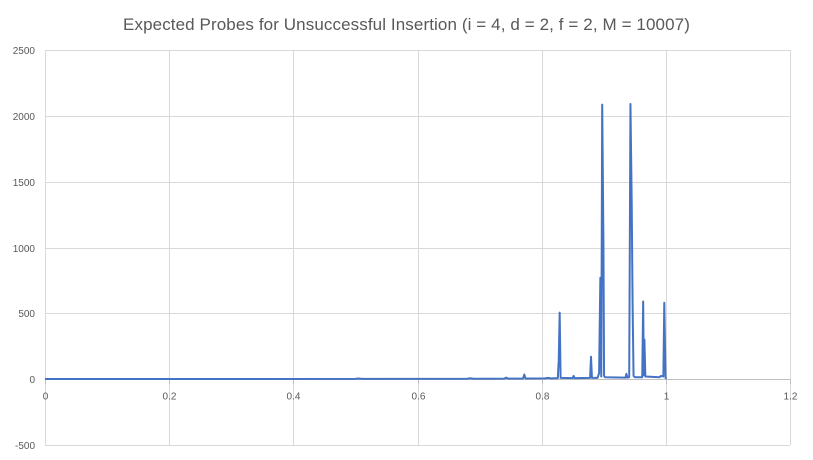 The image size is (813, 460). Describe the element at coordinates (667, 397) in the screenshot. I see `x-tick-label: 1` at that location.